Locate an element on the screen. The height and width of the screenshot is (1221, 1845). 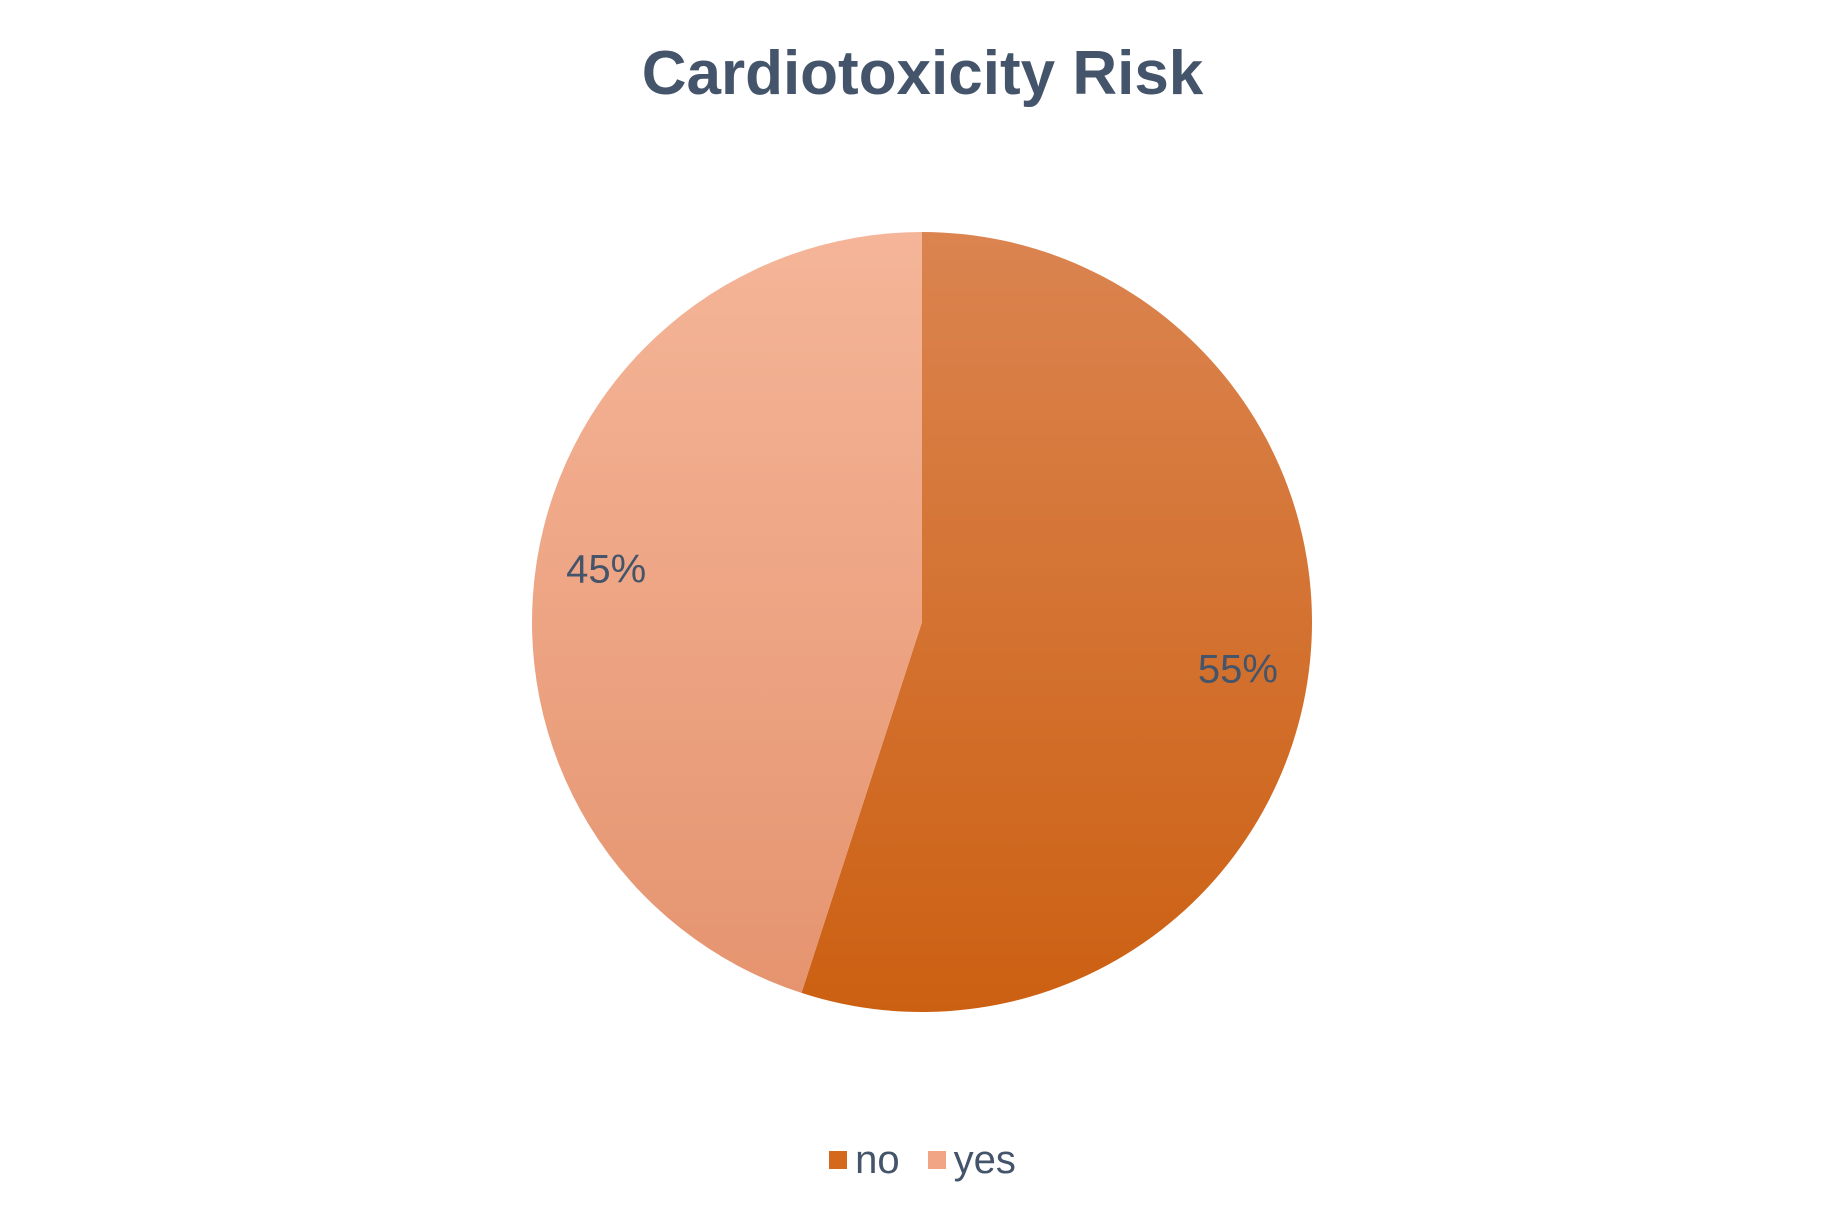
legend-item-yes: yes is located at coordinates (971, 1160).